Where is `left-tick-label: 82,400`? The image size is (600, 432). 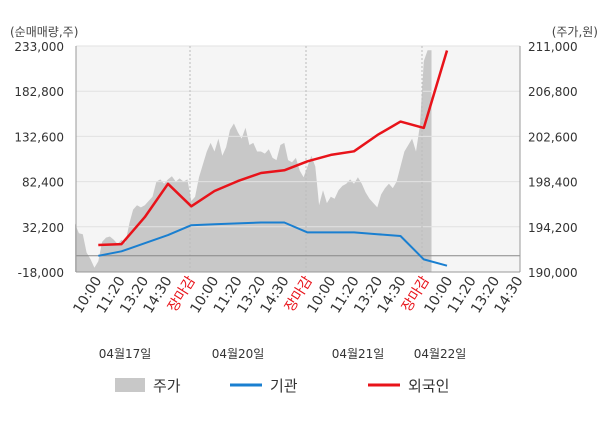
left-tick-label: 82,400 is located at coordinates (43, 183).